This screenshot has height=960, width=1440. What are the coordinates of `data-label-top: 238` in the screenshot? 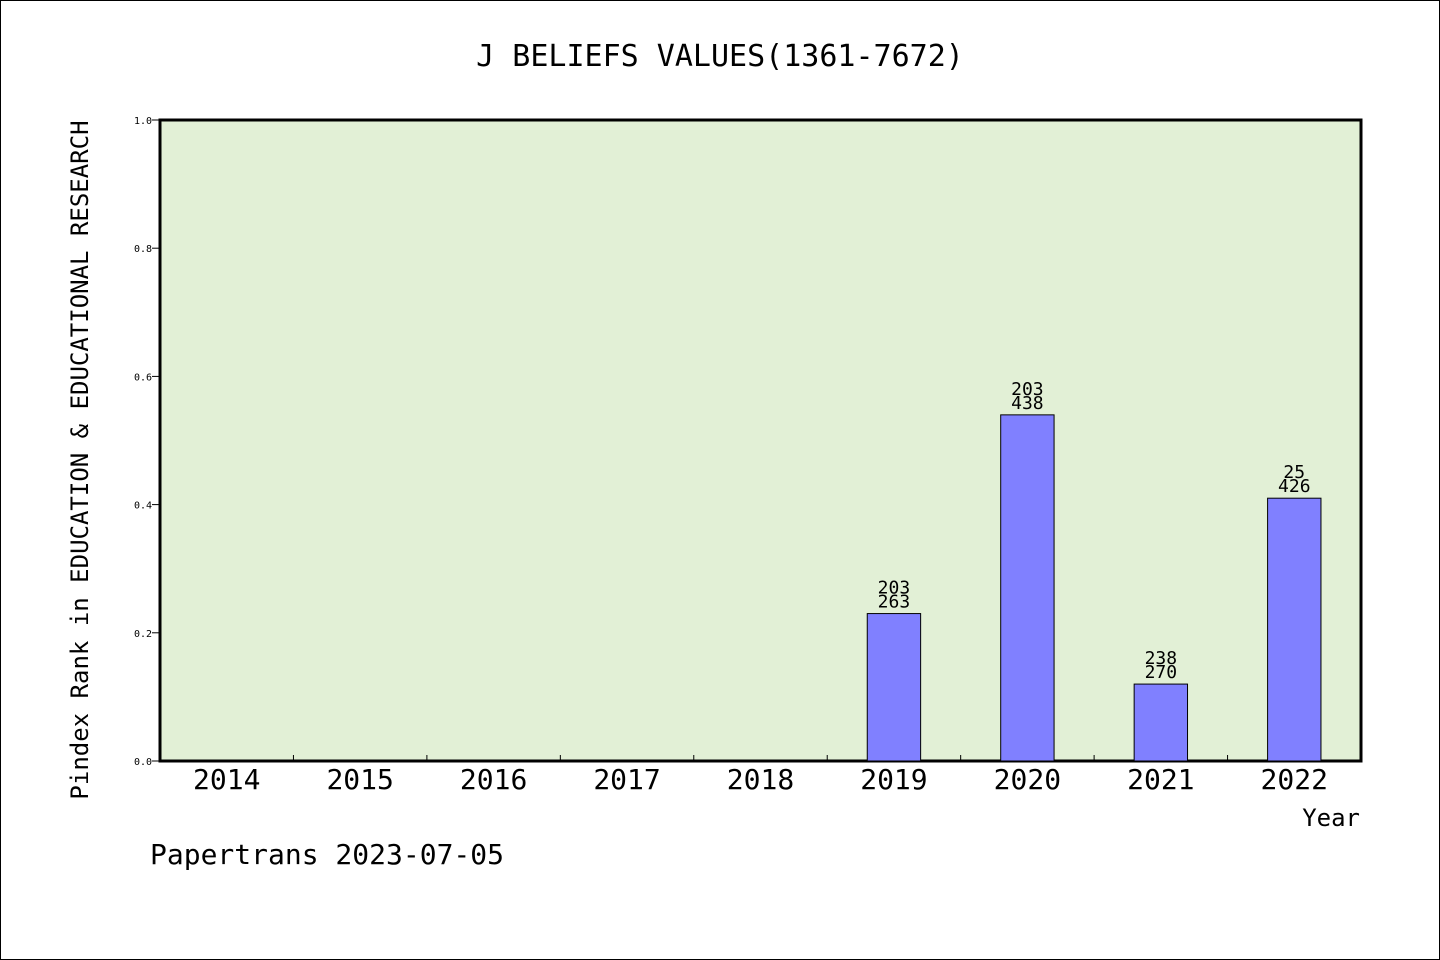 It's located at (1161, 658).